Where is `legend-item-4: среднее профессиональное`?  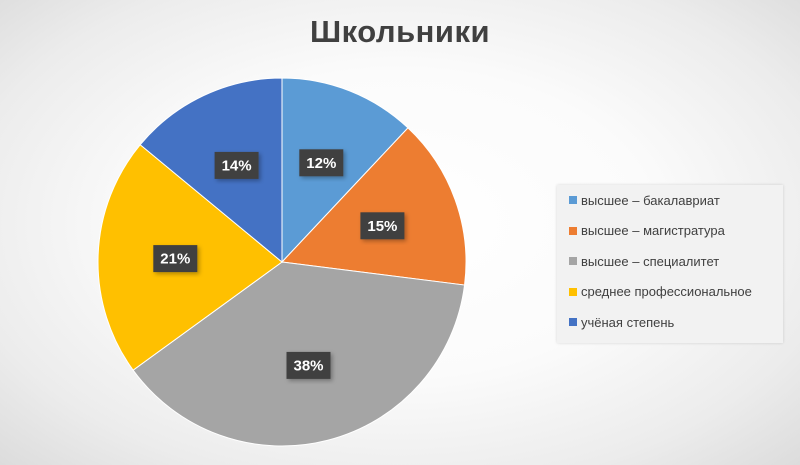 legend-item-4: среднее профессиональное is located at coordinates (660, 292).